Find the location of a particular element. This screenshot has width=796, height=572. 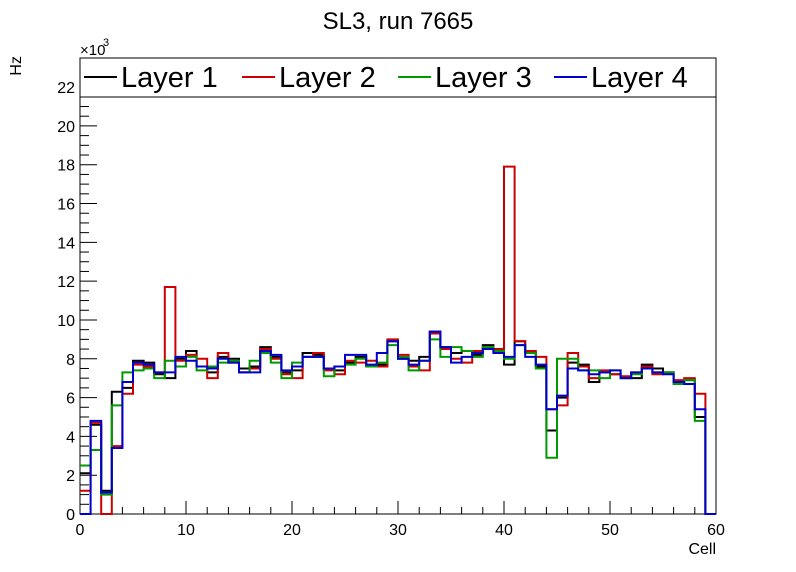

chart-title: SL3, run 7665 is located at coordinates (398, 21).